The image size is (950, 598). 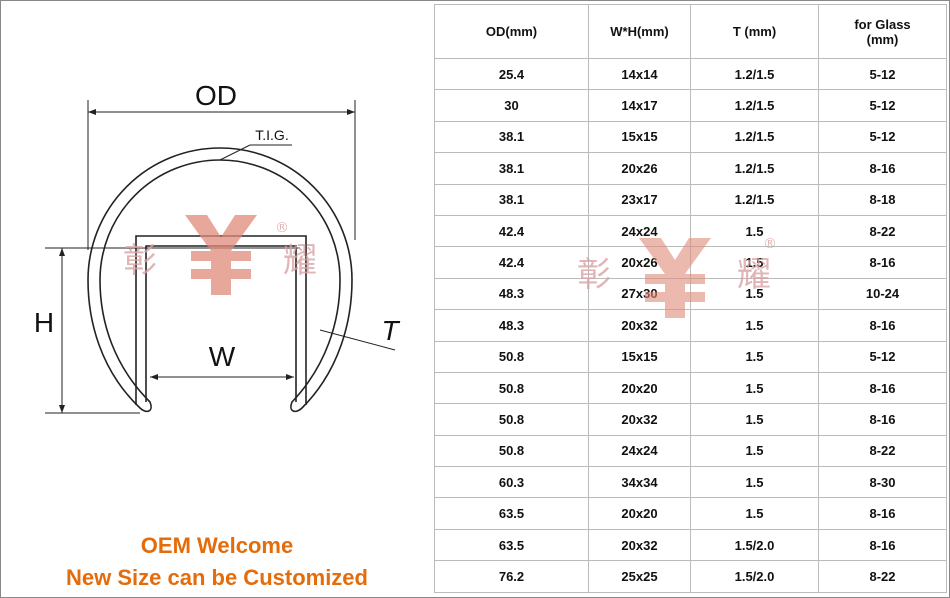 I want to click on watermark-logo, so click(x=221, y=255).